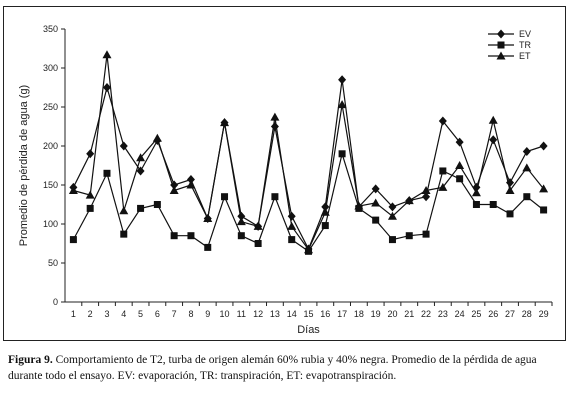  I want to click on legend-marker-et, so click(501, 55).